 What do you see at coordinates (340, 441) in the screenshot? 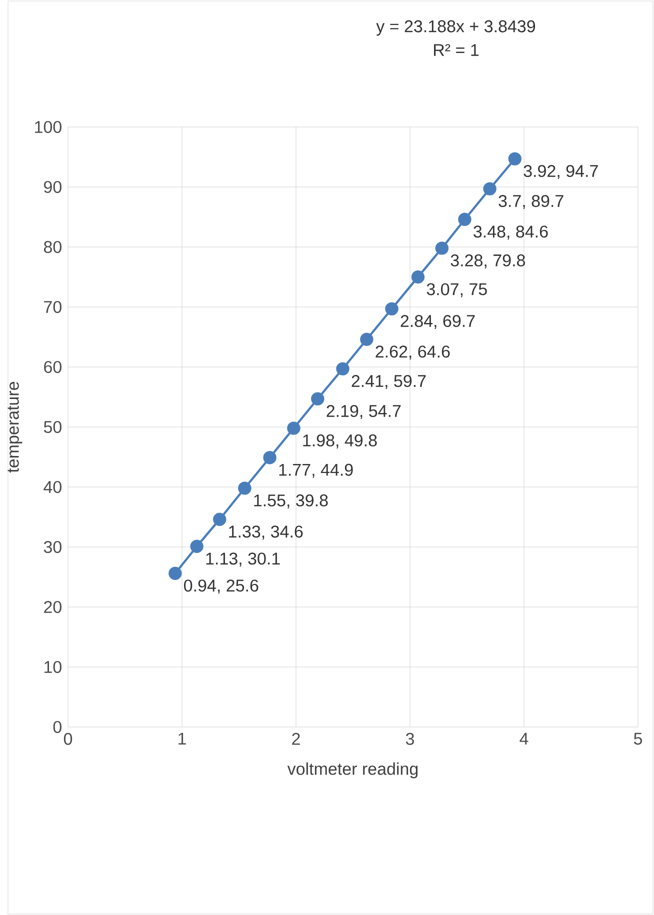
I see `data-label: 1.98, 49.8` at bounding box center [340, 441].